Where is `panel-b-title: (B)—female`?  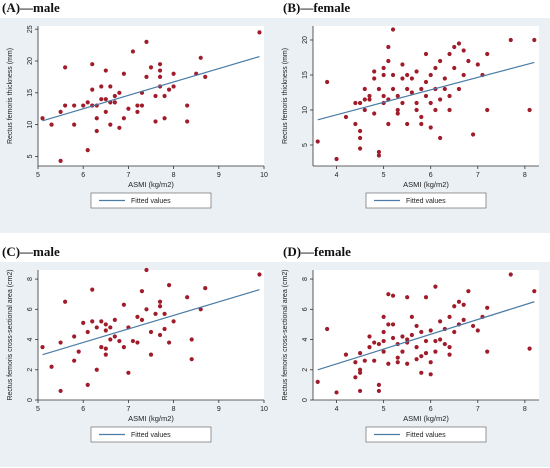 panel-b-title: (B)—female is located at coordinates (317, 7).